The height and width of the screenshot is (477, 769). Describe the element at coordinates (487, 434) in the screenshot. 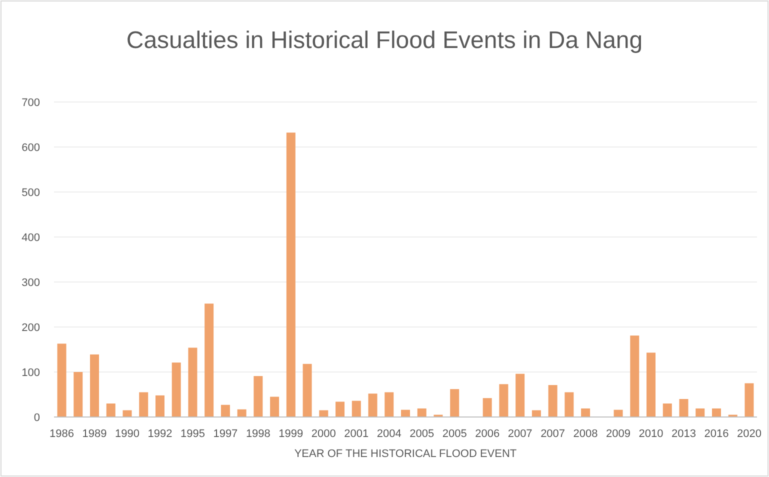

I see `x-tick-label: 2006` at that location.